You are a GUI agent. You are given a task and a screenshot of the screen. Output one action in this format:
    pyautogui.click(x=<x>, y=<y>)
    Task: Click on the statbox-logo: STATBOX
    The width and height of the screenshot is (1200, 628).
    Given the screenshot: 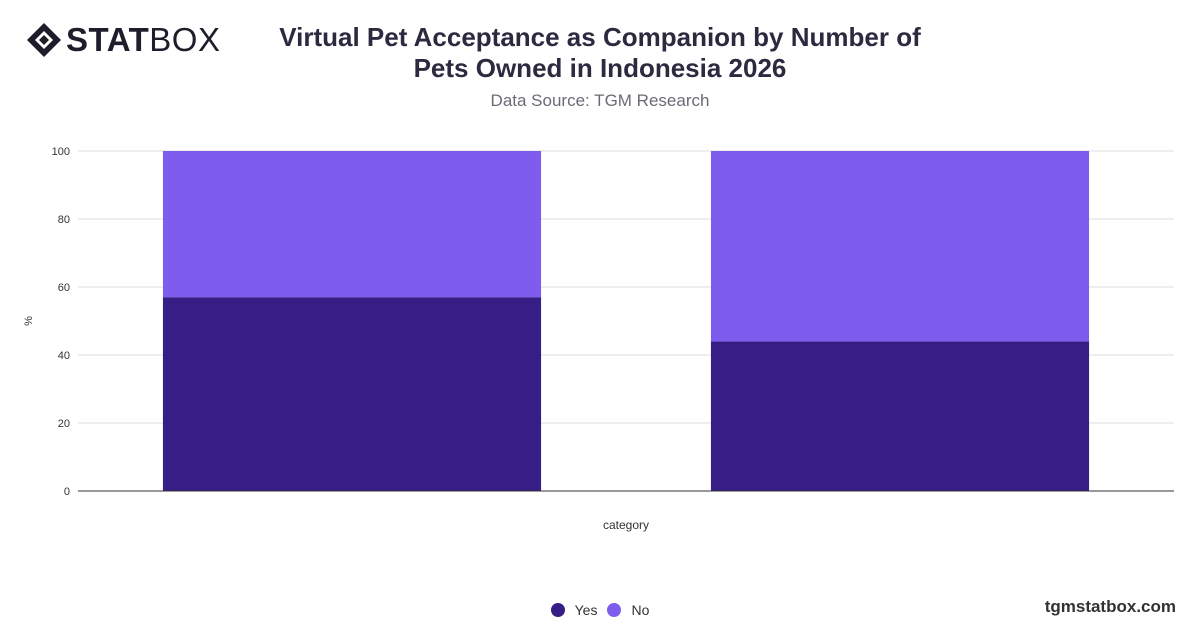 What is the action you would take?
    pyautogui.click(x=123, y=40)
    